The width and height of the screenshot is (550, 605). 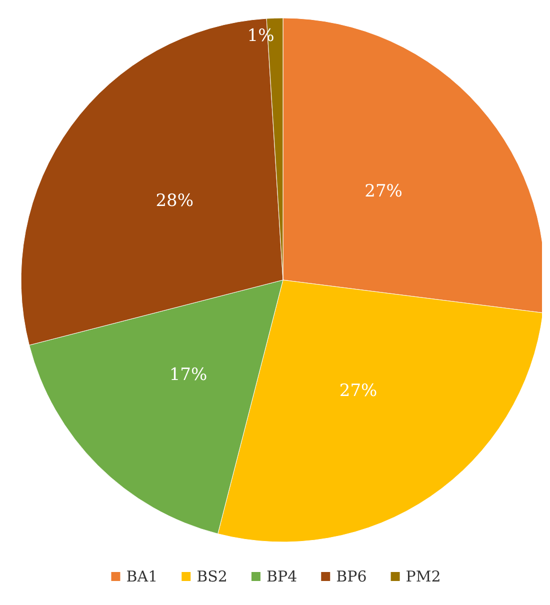 What do you see at coordinates (351, 577) in the screenshot?
I see `legend-label: BP6` at bounding box center [351, 577].